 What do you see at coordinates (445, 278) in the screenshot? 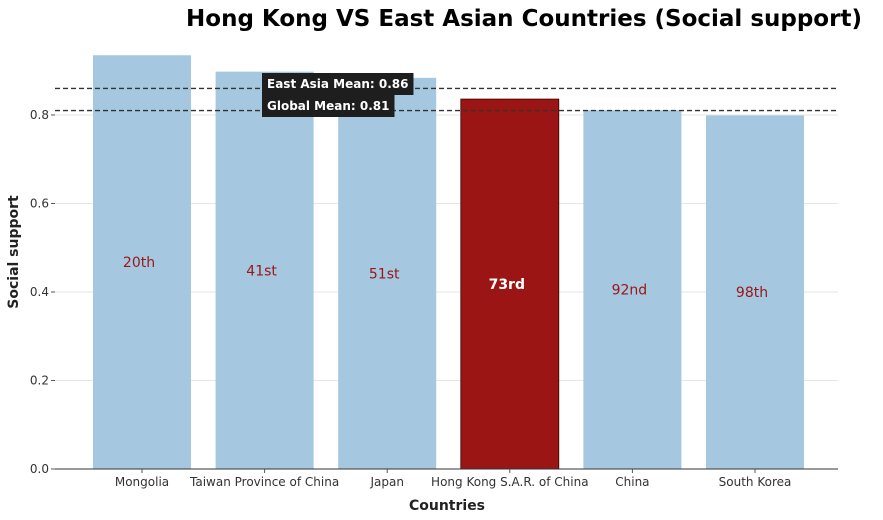
I see `rank-labels: 20th 41st 51st 73rd 92nd 98th` at bounding box center [445, 278].